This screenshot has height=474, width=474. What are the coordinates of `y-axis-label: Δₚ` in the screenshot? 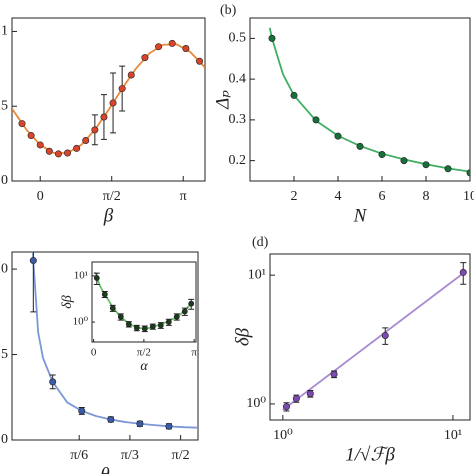 It's located at (222, 100).